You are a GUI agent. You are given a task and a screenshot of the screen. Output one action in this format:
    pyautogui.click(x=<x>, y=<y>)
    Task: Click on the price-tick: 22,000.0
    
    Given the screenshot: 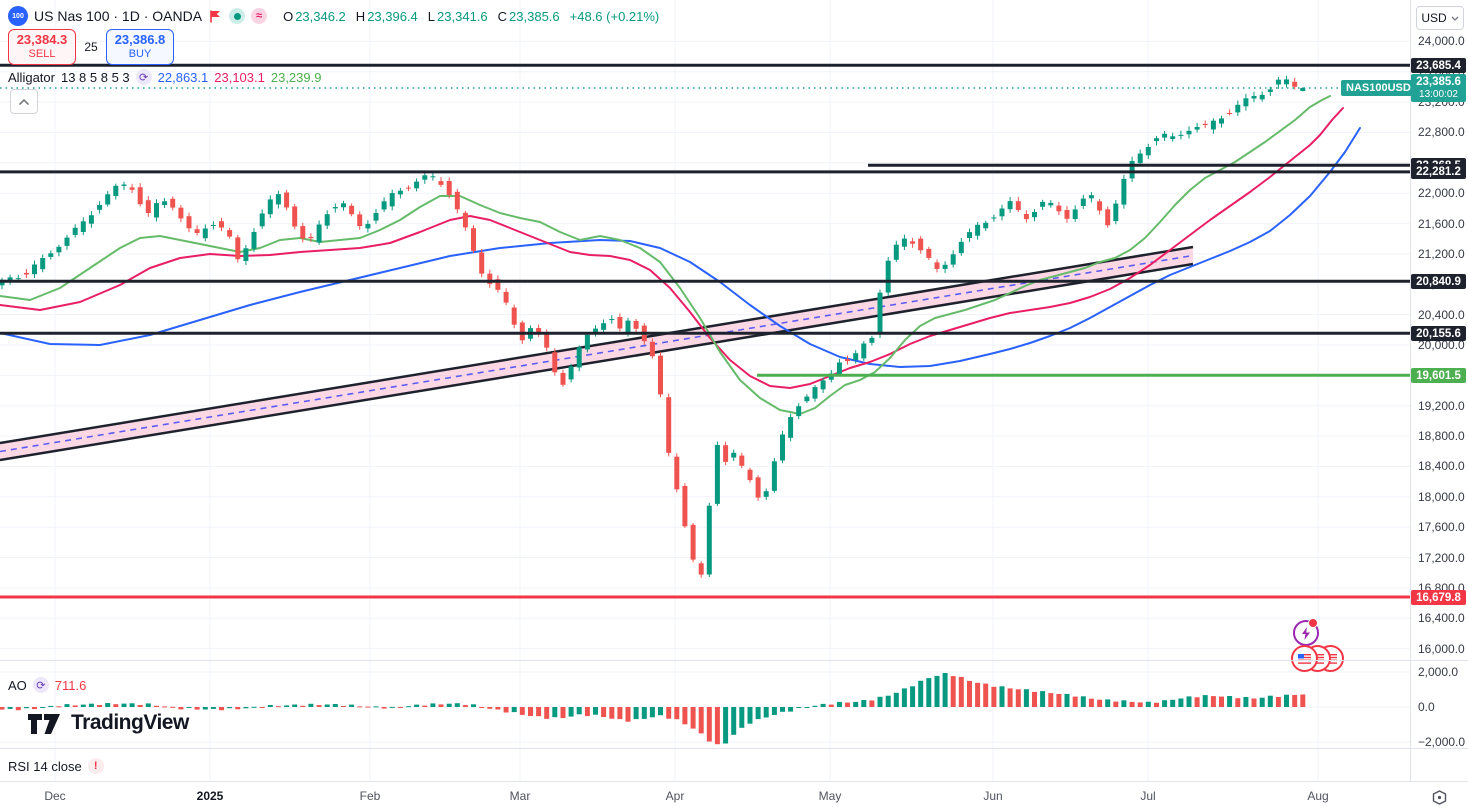 What is the action you would take?
    pyautogui.click(x=1441, y=193)
    